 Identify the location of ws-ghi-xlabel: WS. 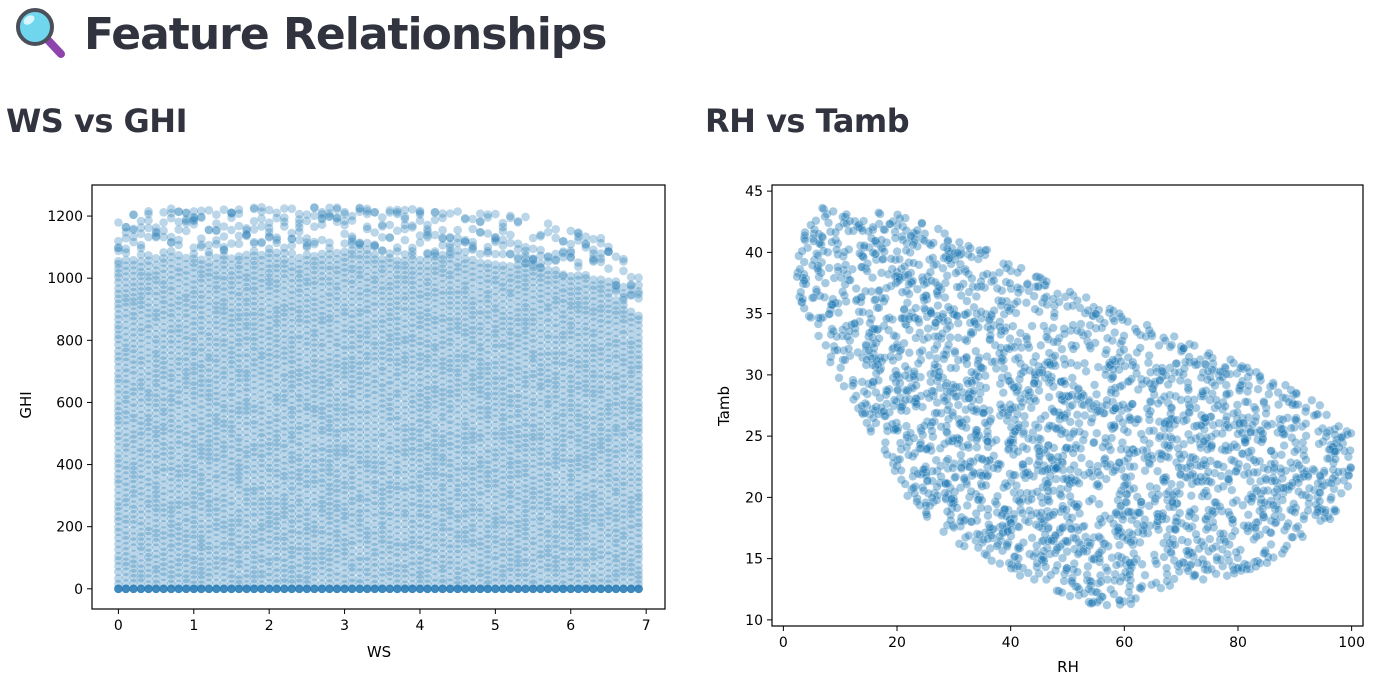
(379, 652).